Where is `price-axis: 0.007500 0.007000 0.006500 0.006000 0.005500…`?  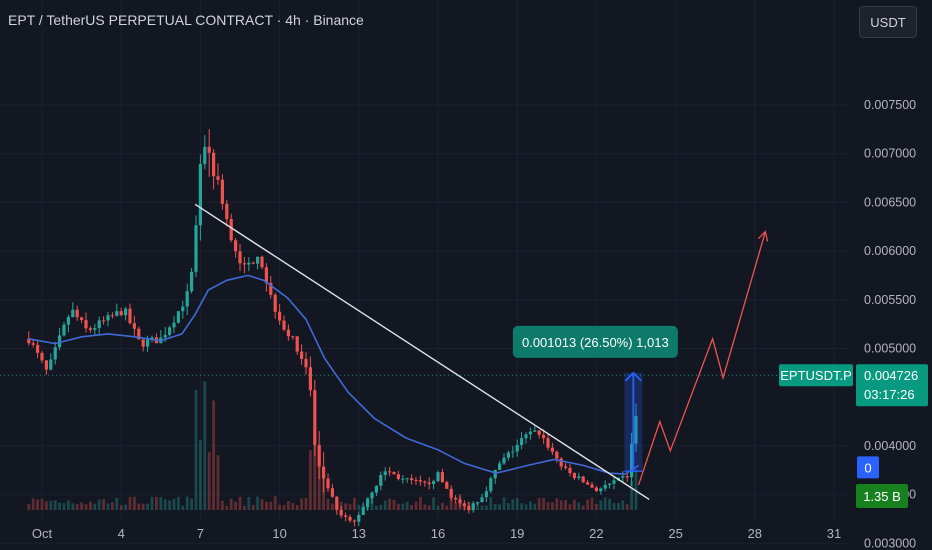
price-axis: 0.007500 0.007000 0.006500 0.006000 0.005500… is located at coordinates (890, 324).